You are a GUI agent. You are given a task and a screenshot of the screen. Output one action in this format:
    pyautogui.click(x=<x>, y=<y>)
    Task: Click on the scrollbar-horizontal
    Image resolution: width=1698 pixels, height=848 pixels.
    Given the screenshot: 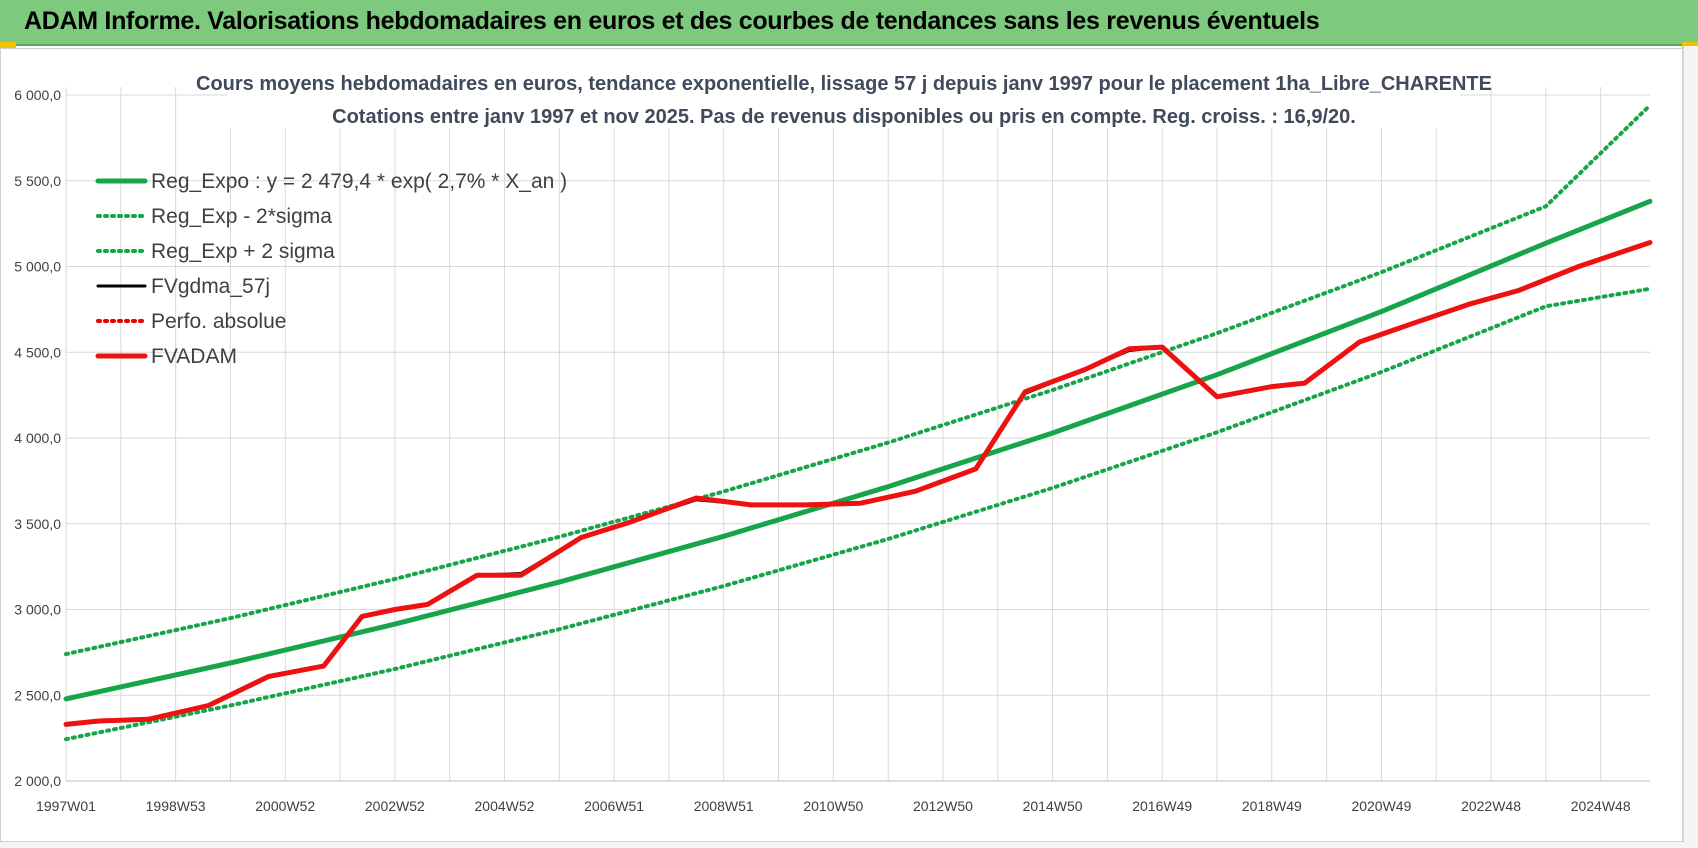 What is the action you would take?
    pyautogui.click(x=849, y=845)
    